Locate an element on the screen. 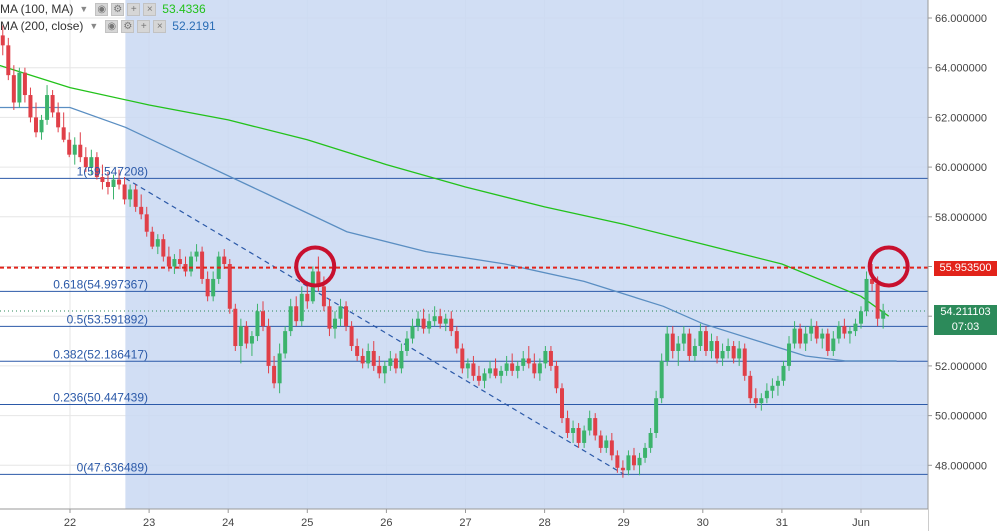 The width and height of the screenshot is (997, 531). highlight-circle is located at coordinates (315, 266).